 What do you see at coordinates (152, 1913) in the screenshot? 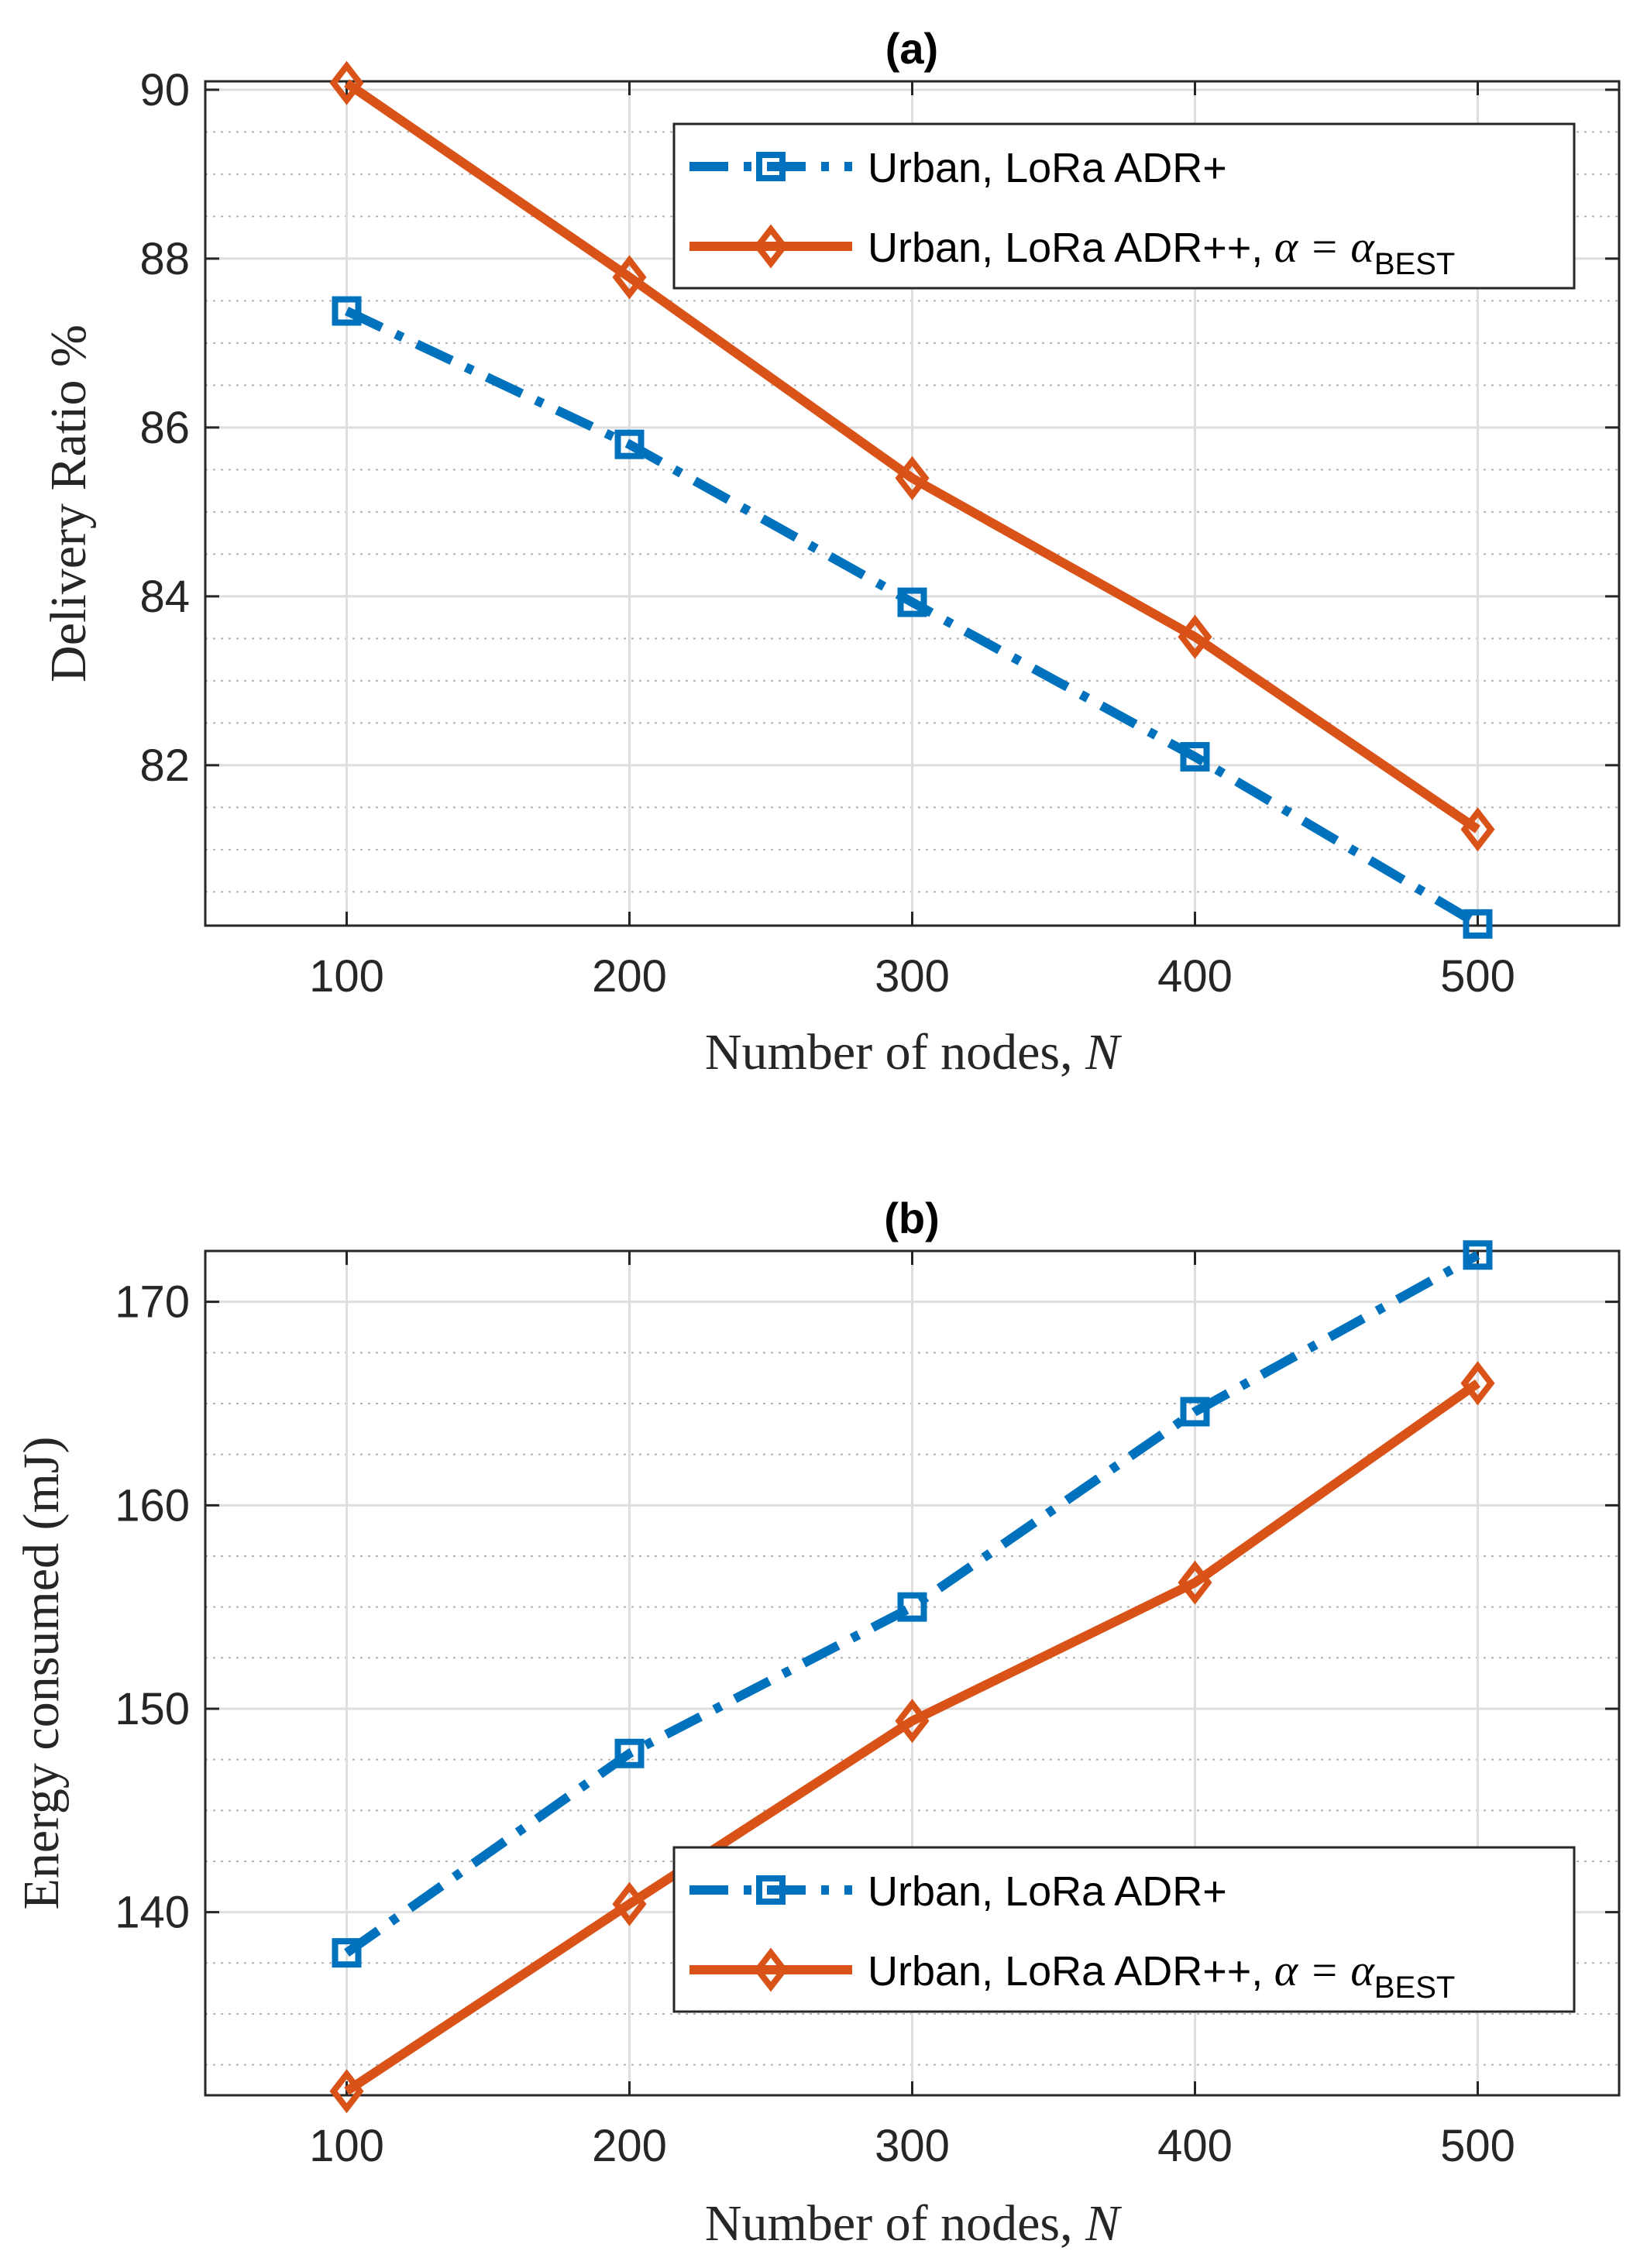
I see `y-tick-label: 140` at bounding box center [152, 1913].